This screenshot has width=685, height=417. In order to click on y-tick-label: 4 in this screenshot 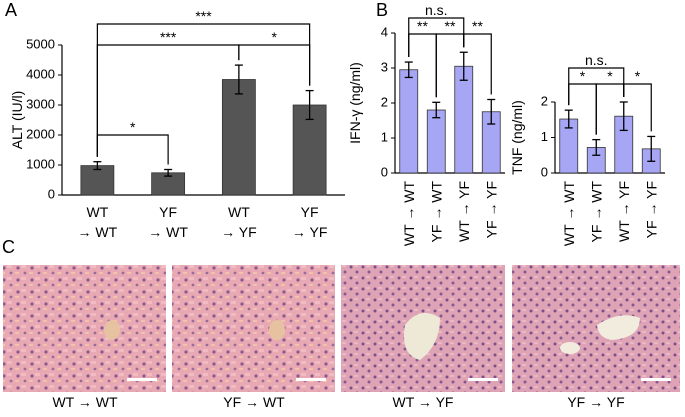, I will do `click(384, 31)`.